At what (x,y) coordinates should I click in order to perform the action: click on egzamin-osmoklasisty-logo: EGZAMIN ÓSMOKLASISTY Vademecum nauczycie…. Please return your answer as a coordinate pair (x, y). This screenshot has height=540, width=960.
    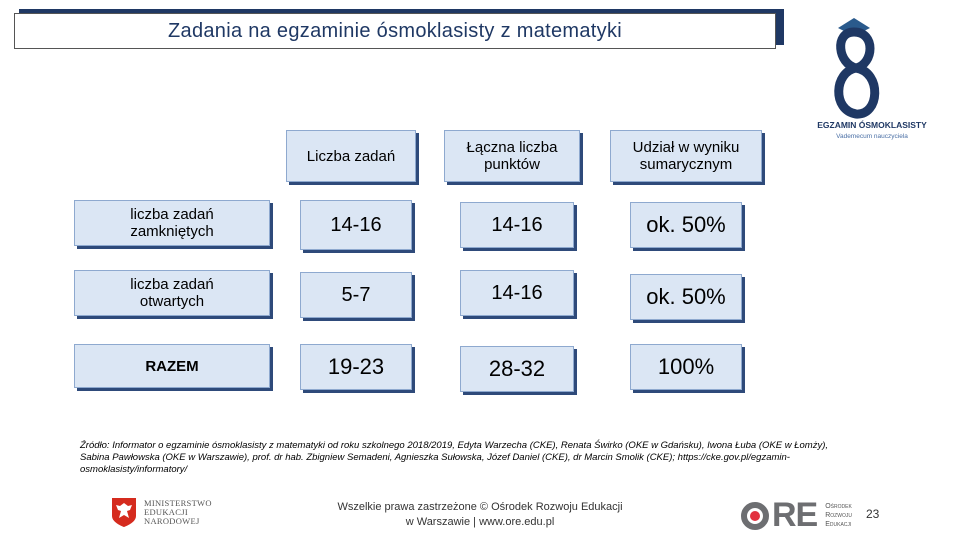
    Looking at the image, I should click on (872, 79).